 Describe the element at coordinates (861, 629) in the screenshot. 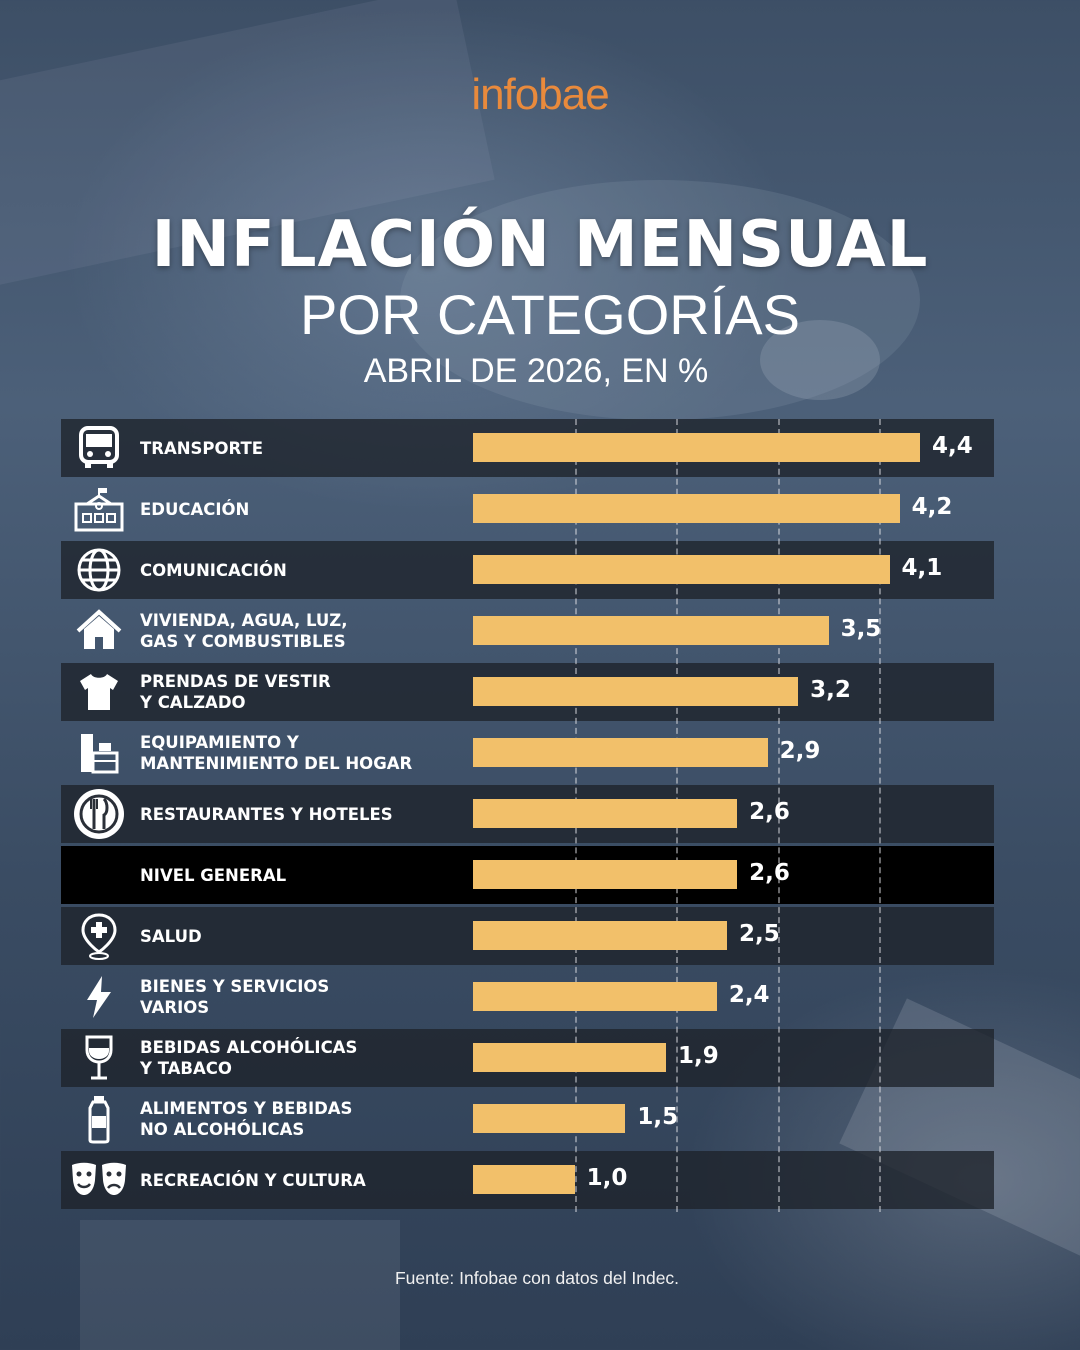

I see `value-label: 3,5` at that location.